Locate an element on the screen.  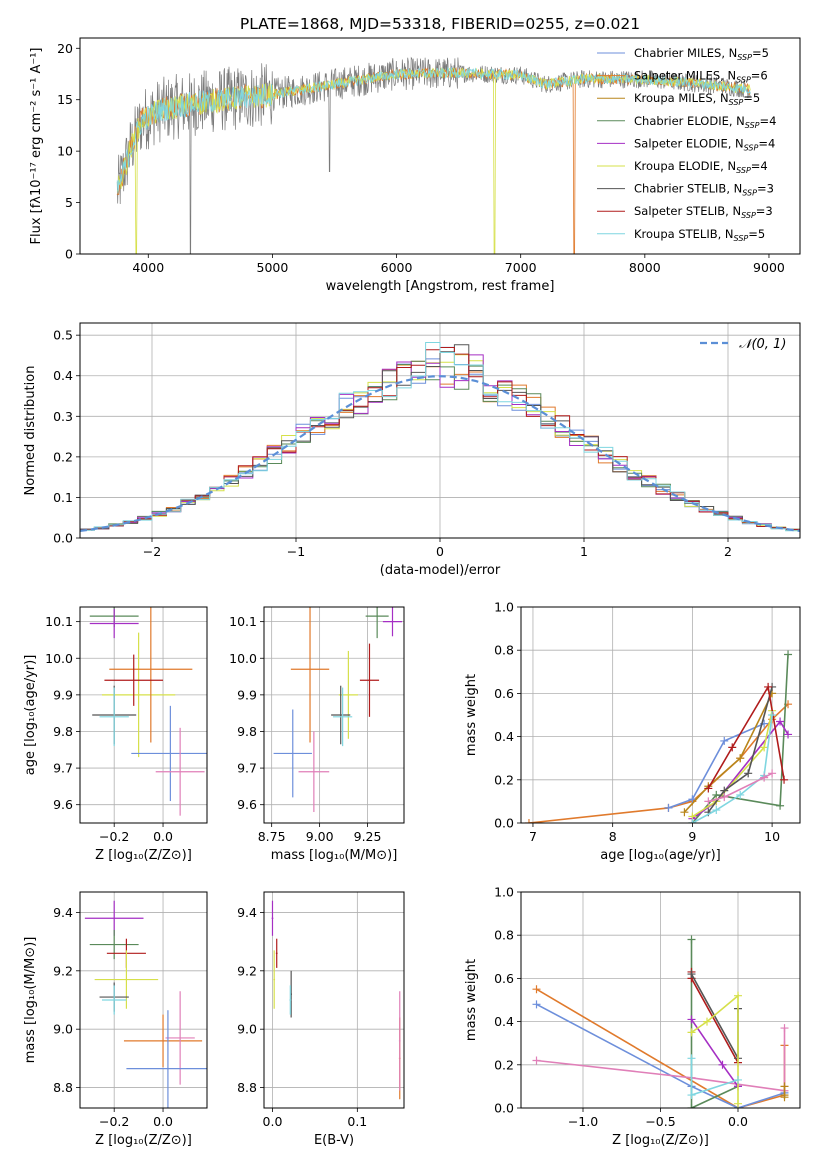
y-tick-label: 0.4 is located at coordinates (63, 375).